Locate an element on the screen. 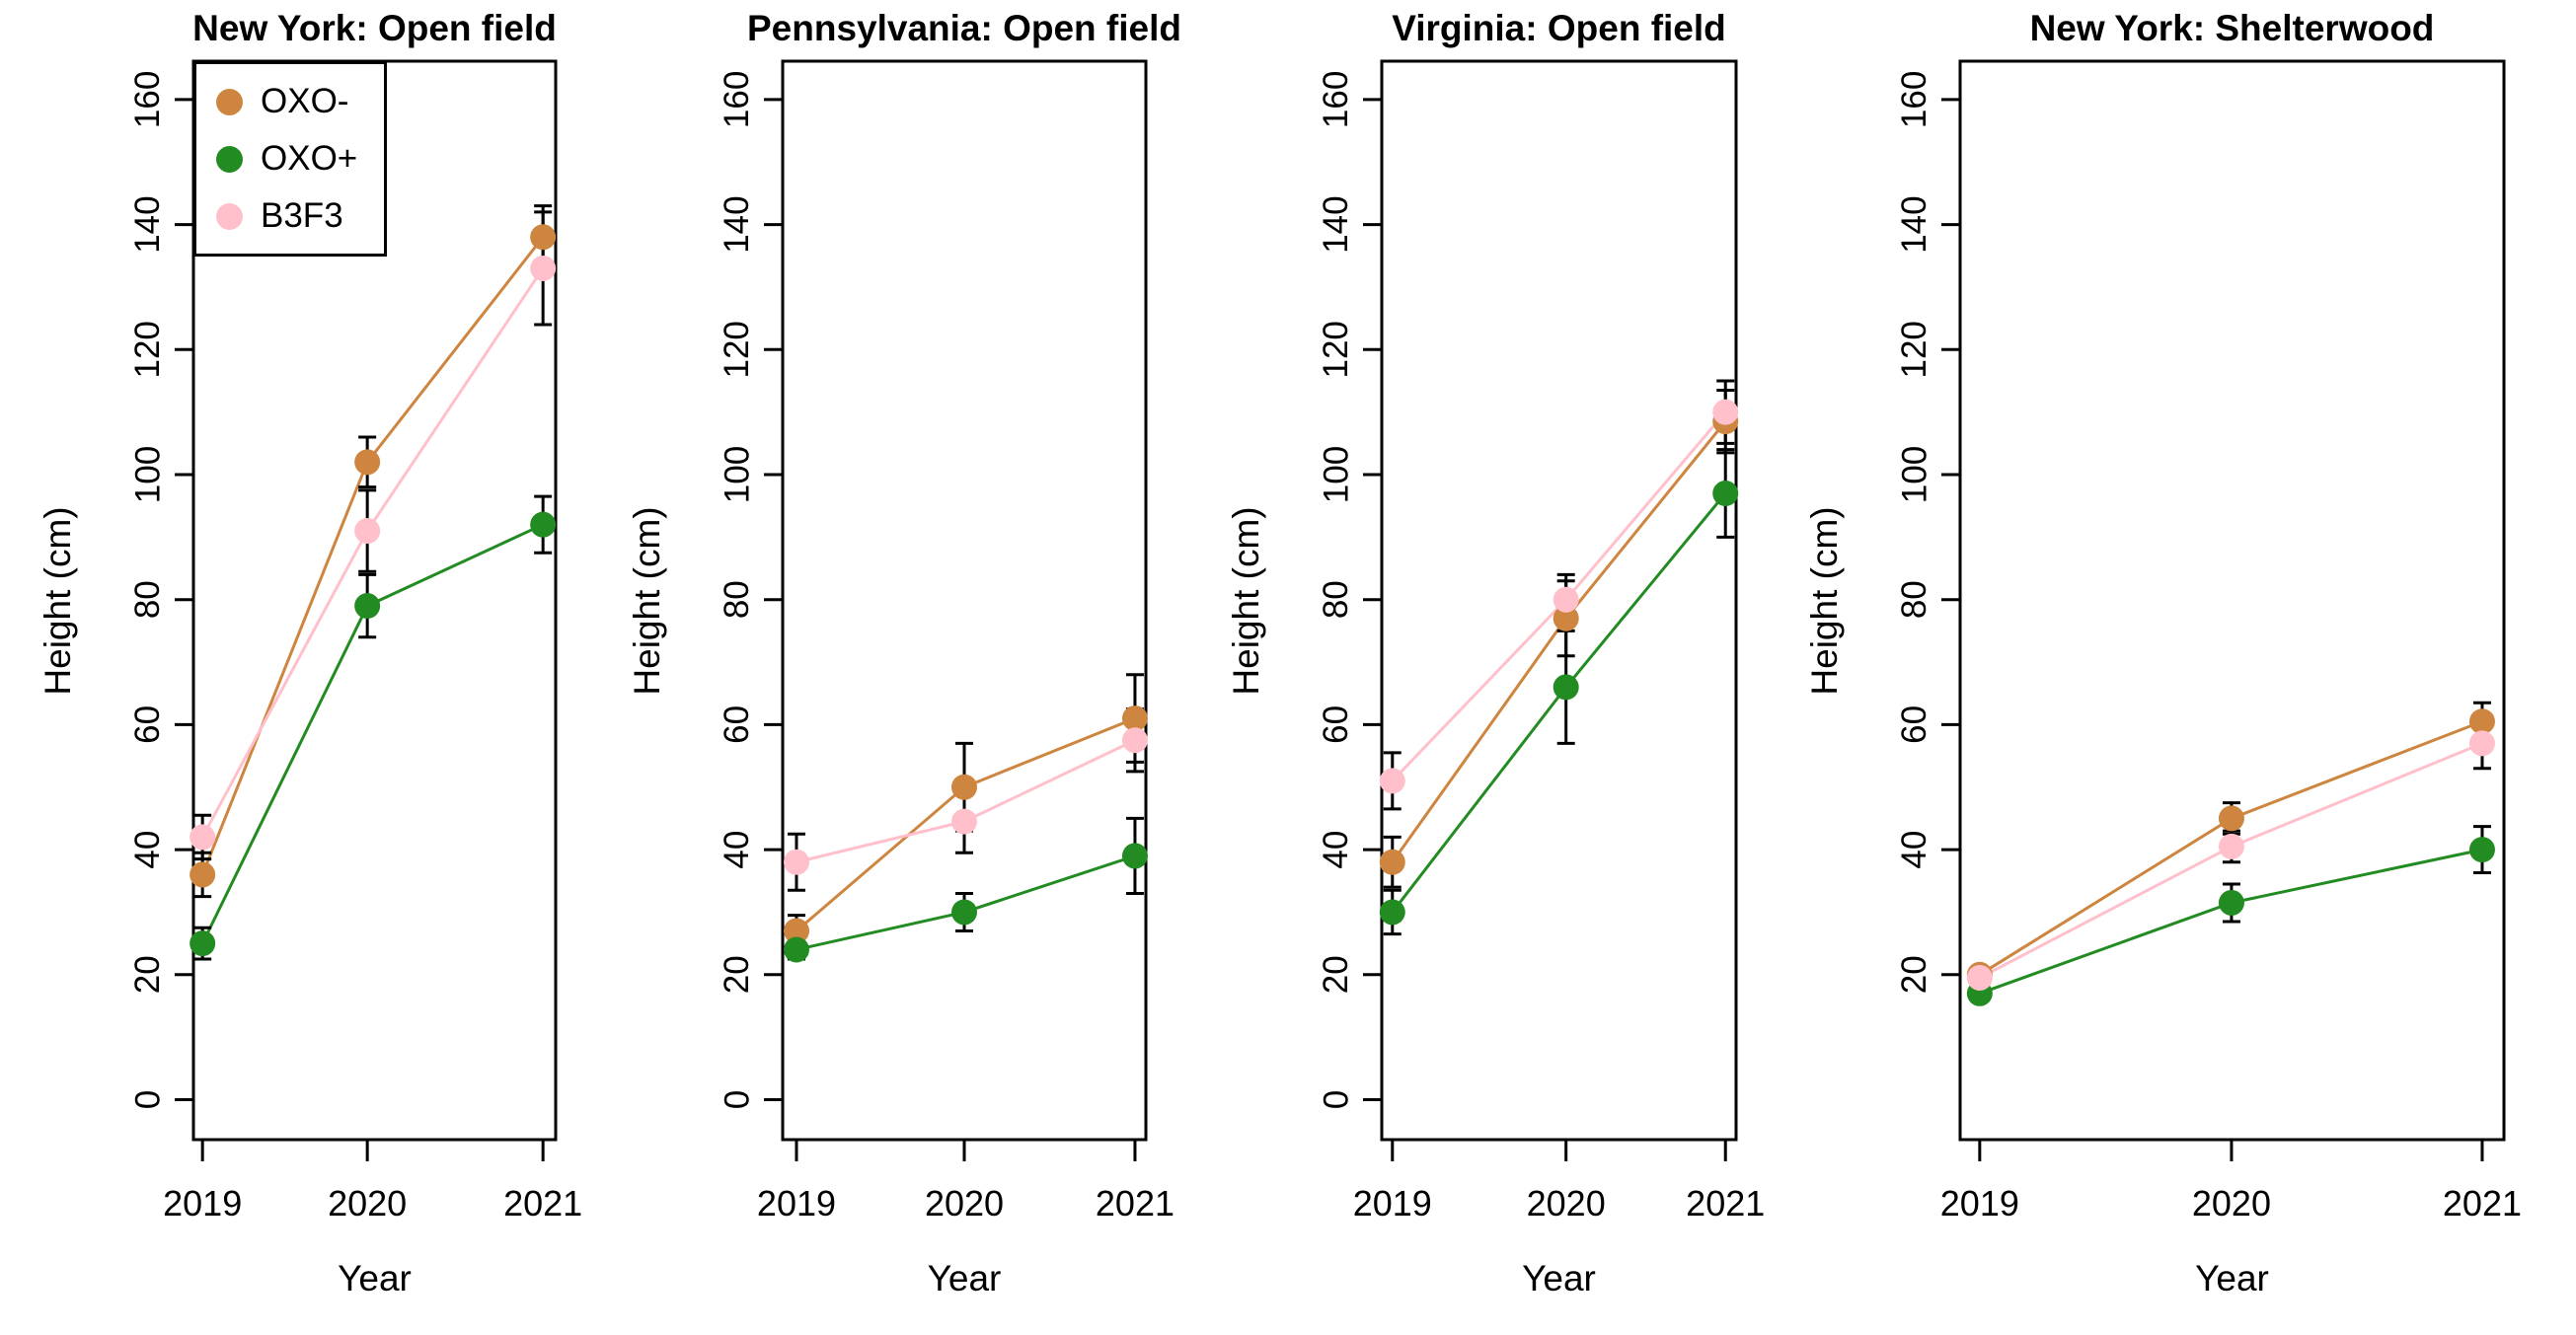 The width and height of the screenshot is (2576, 1335). legend-label: B3F3 is located at coordinates (302, 215).